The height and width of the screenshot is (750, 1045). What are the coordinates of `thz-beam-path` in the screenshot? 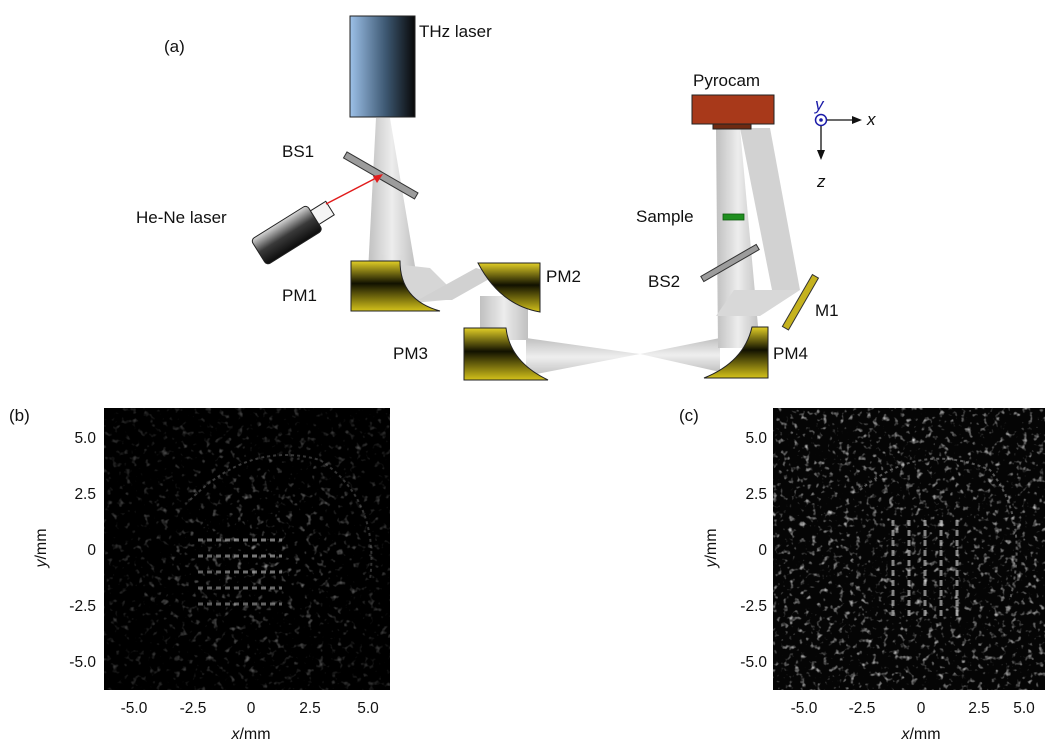 It's located at (584, 247).